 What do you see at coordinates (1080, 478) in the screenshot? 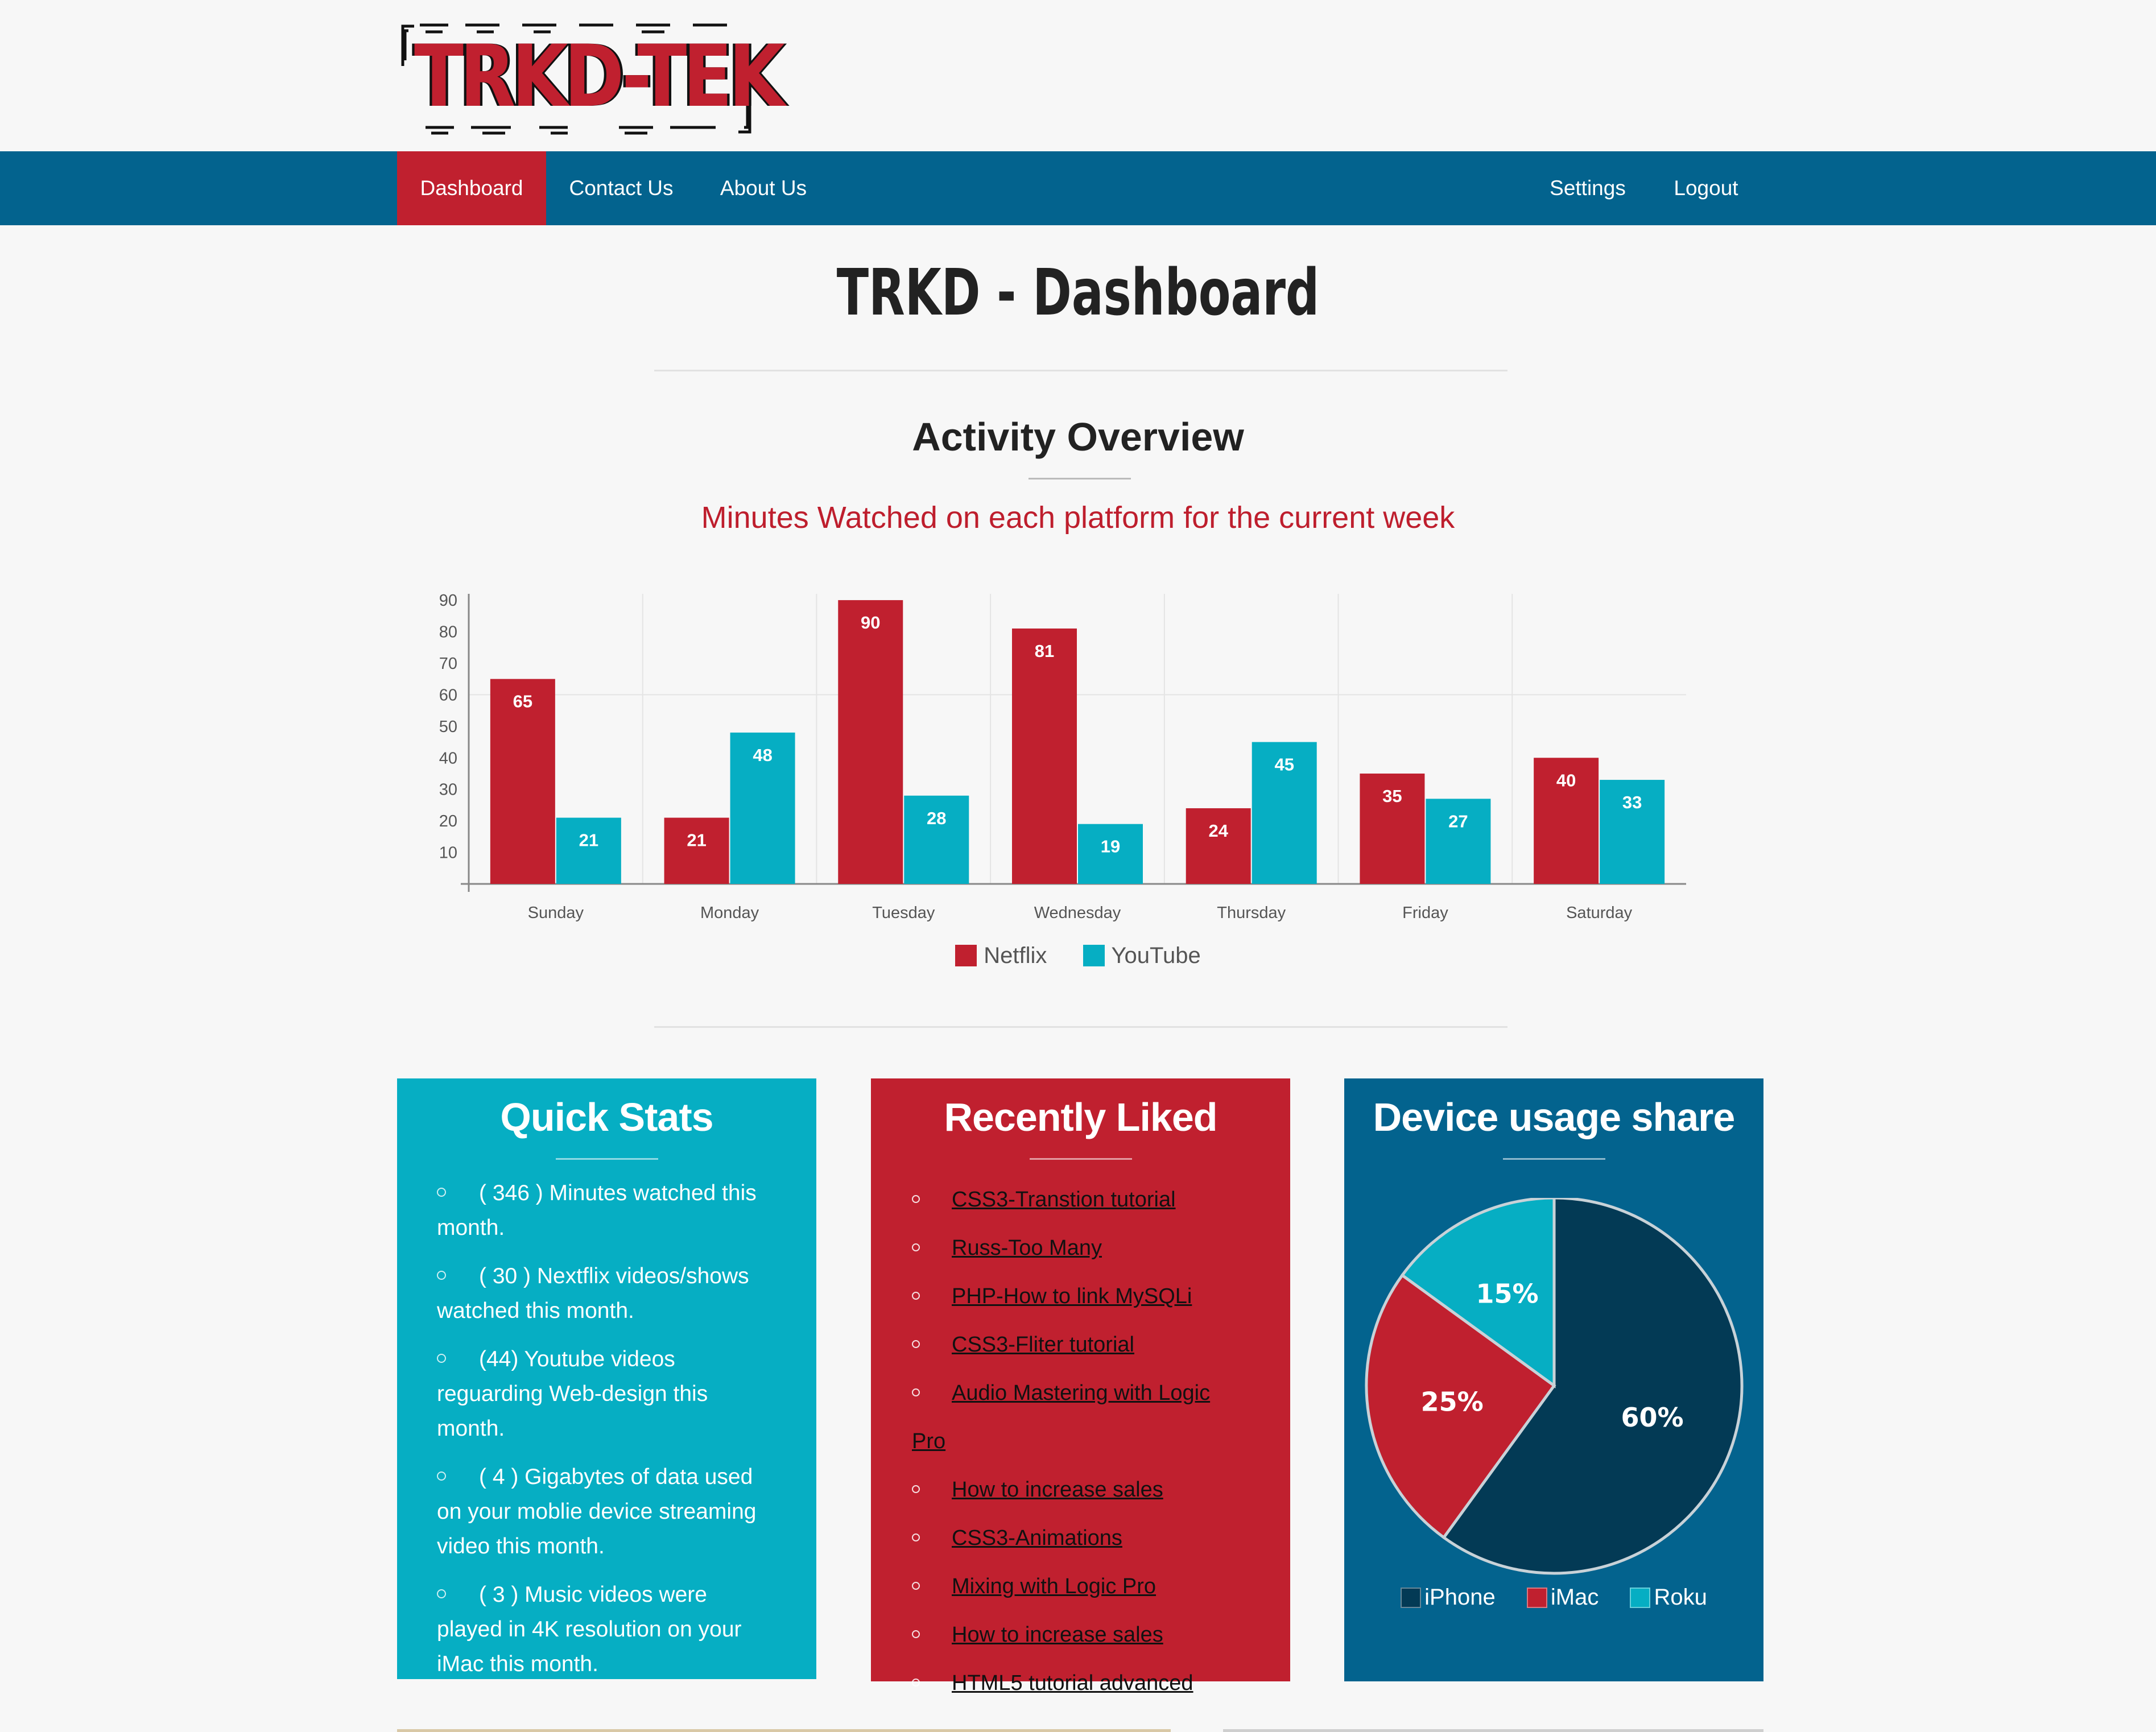
I see `section-rule` at bounding box center [1080, 478].